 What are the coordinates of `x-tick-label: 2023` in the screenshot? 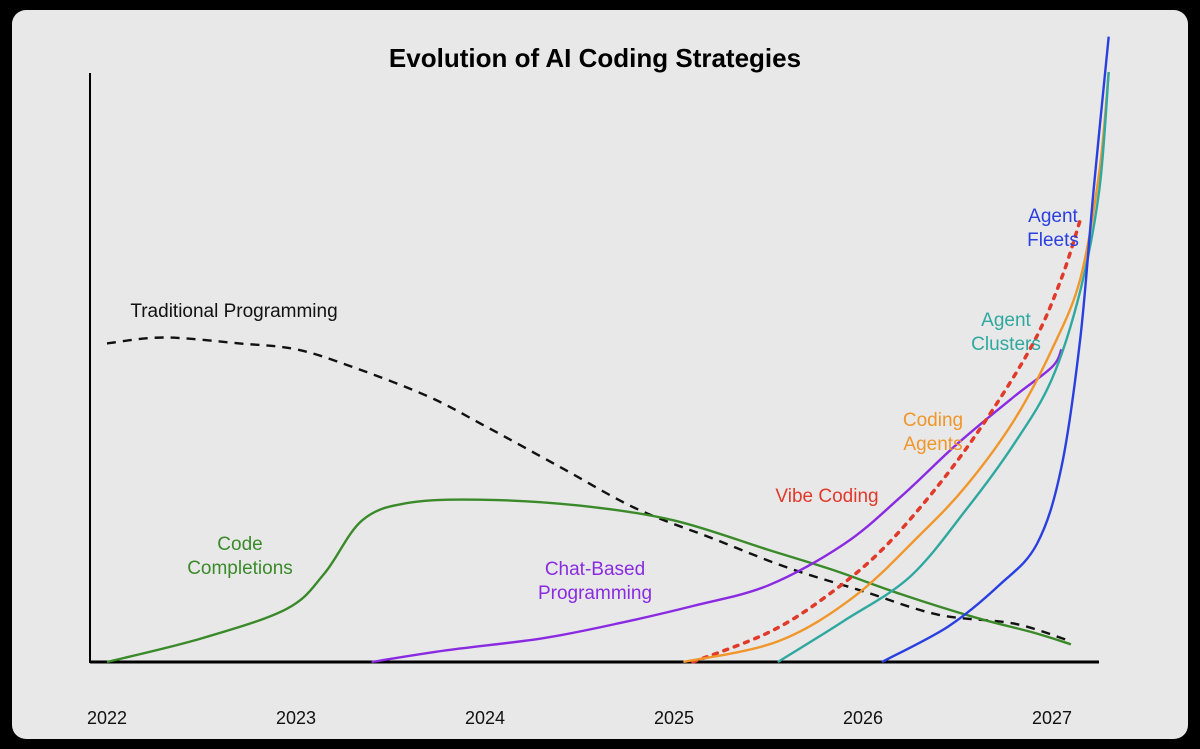 It's located at (296, 718).